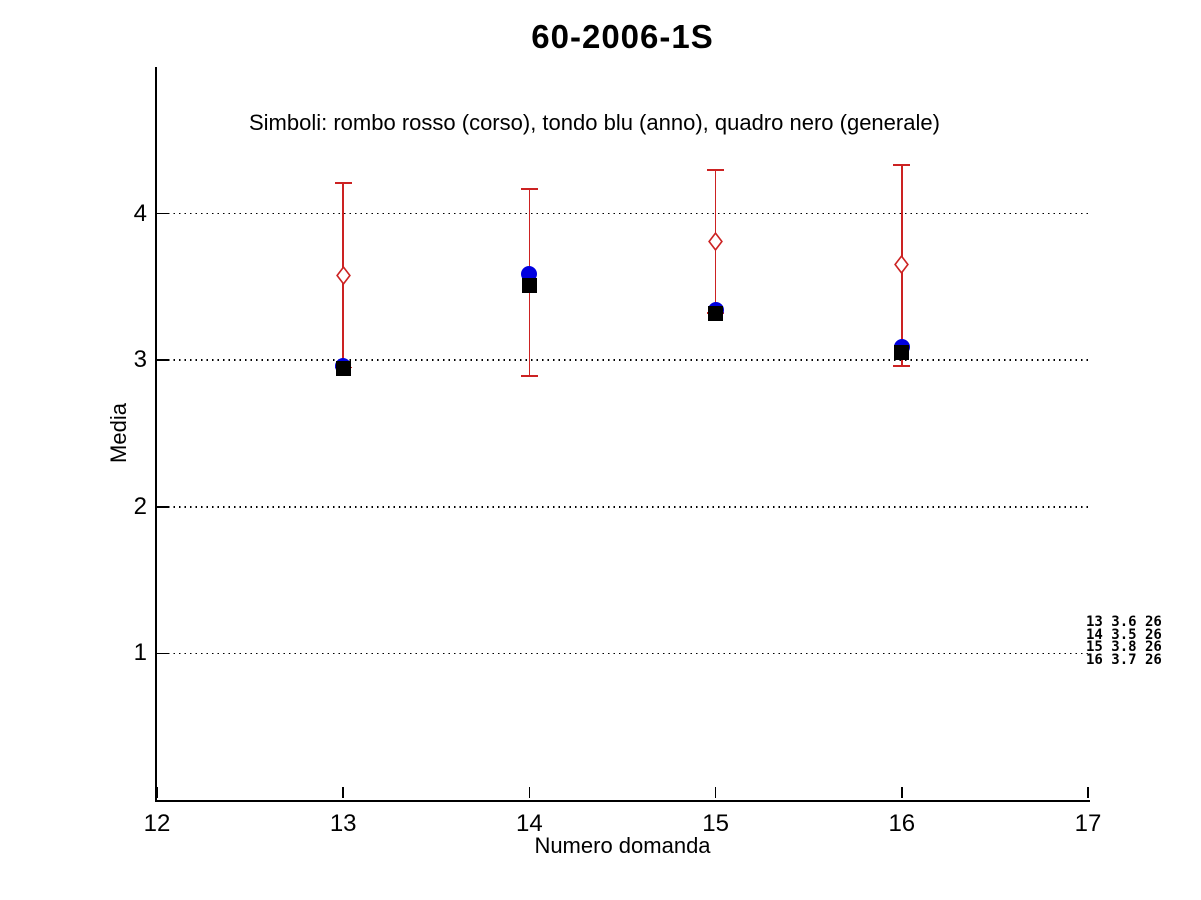 Image resolution: width=1201 pixels, height=900 pixels. I want to click on x-tick-label-16: 16, so click(902, 823).